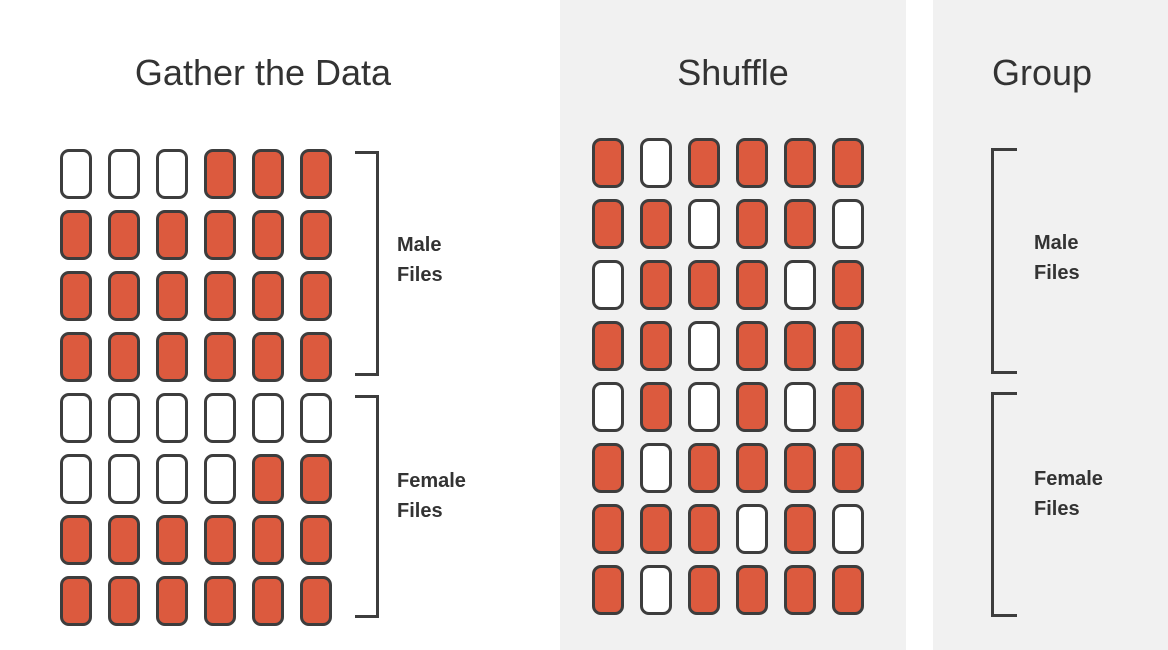 This screenshot has width=1168, height=650. Describe the element at coordinates (420, 275) in the screenshot. I see `gather-male-label-line2: Files` at that location.